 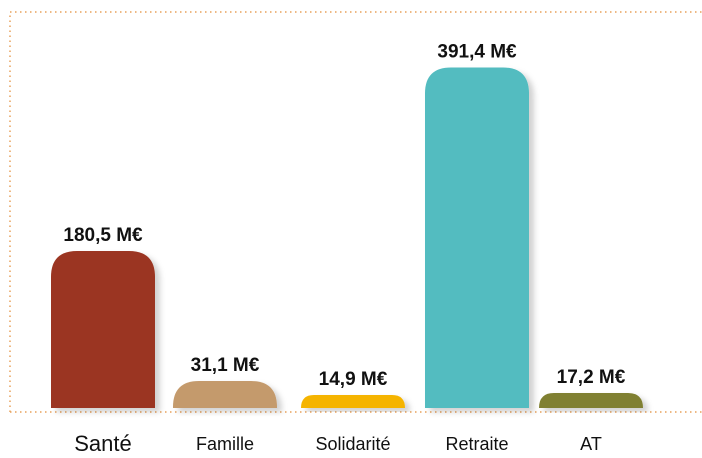 What do you see at coordinates (591, 377) in the screenshot?
I see `value-label: 17,2 M€` at bounding box center [591, 377].